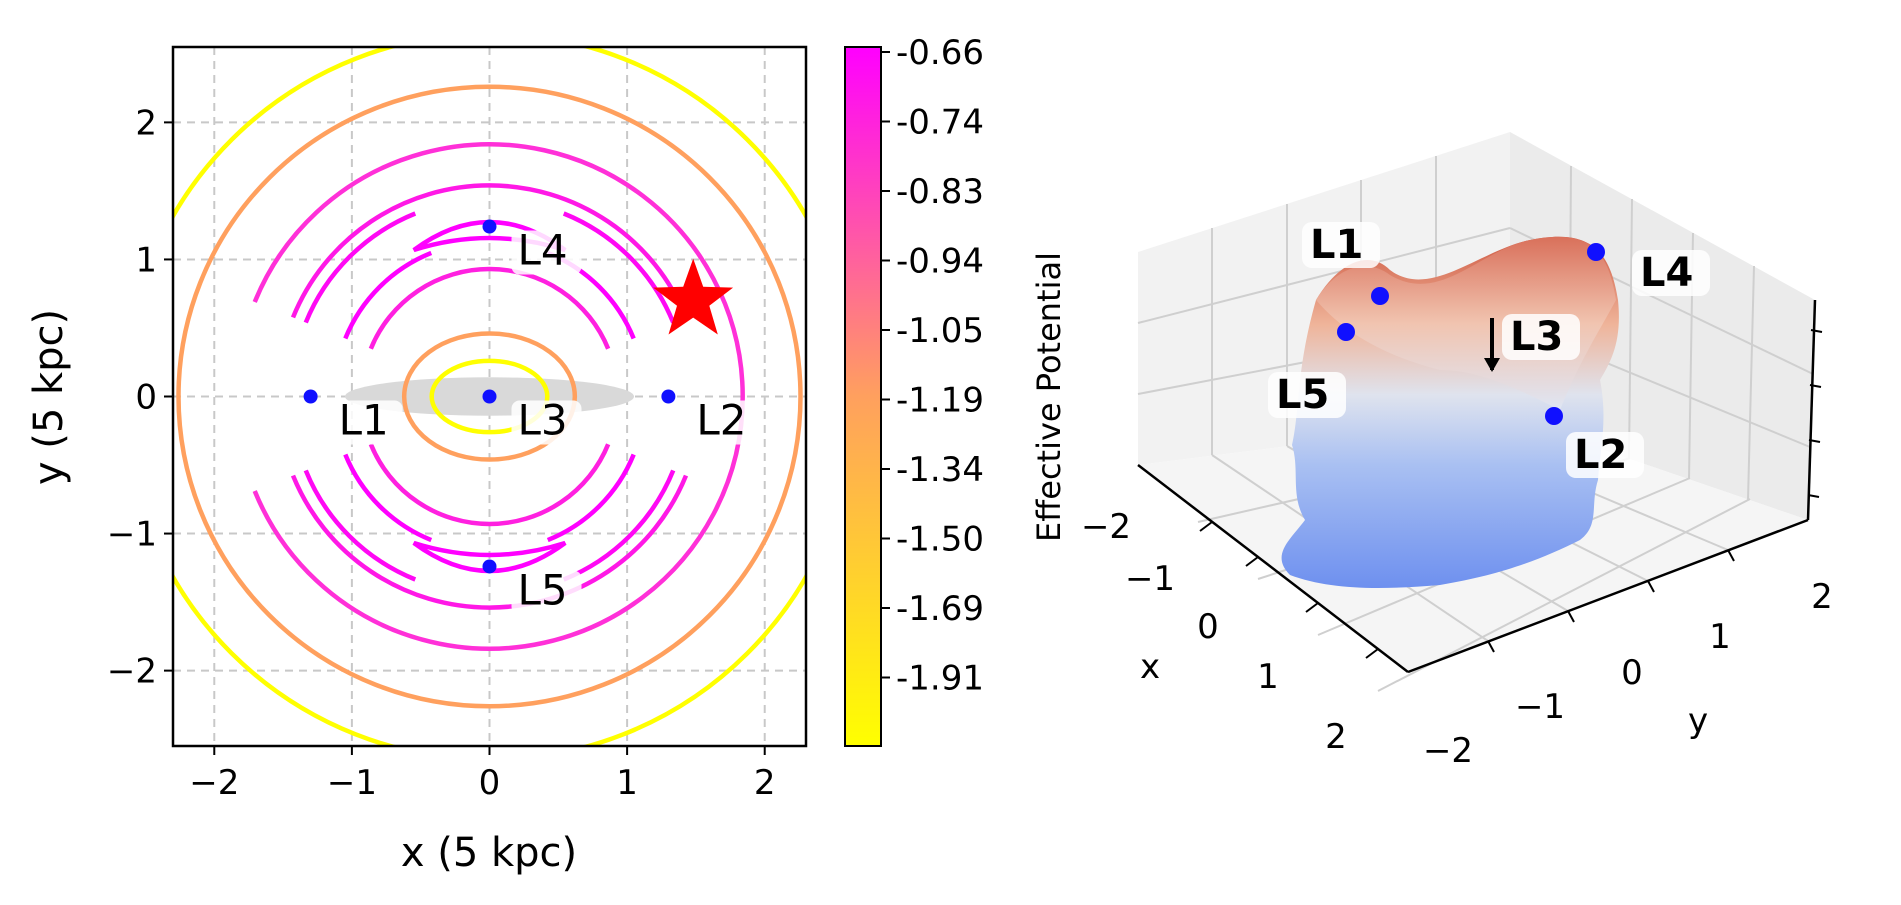 Image resolution: width=1901 pixels, height=905 pixels. I want to click on y-tick-label: 1, so click(146, 260).